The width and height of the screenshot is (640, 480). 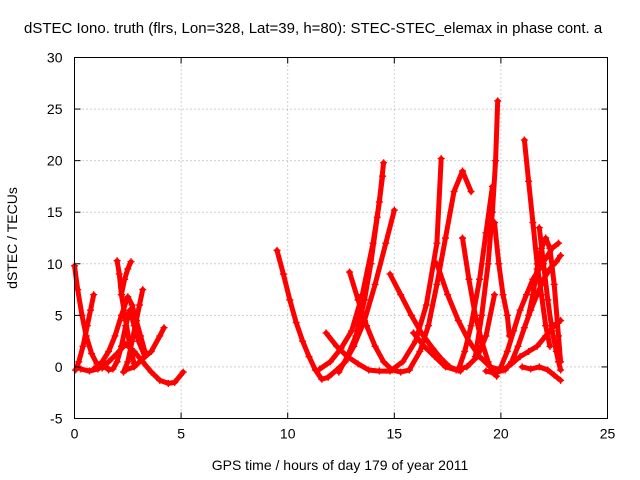 What do you see at coordinates (12, 238) in the screenshot?
I see `y-axis-label: dSTEC / TECUs` at bounding box center [12, 238].